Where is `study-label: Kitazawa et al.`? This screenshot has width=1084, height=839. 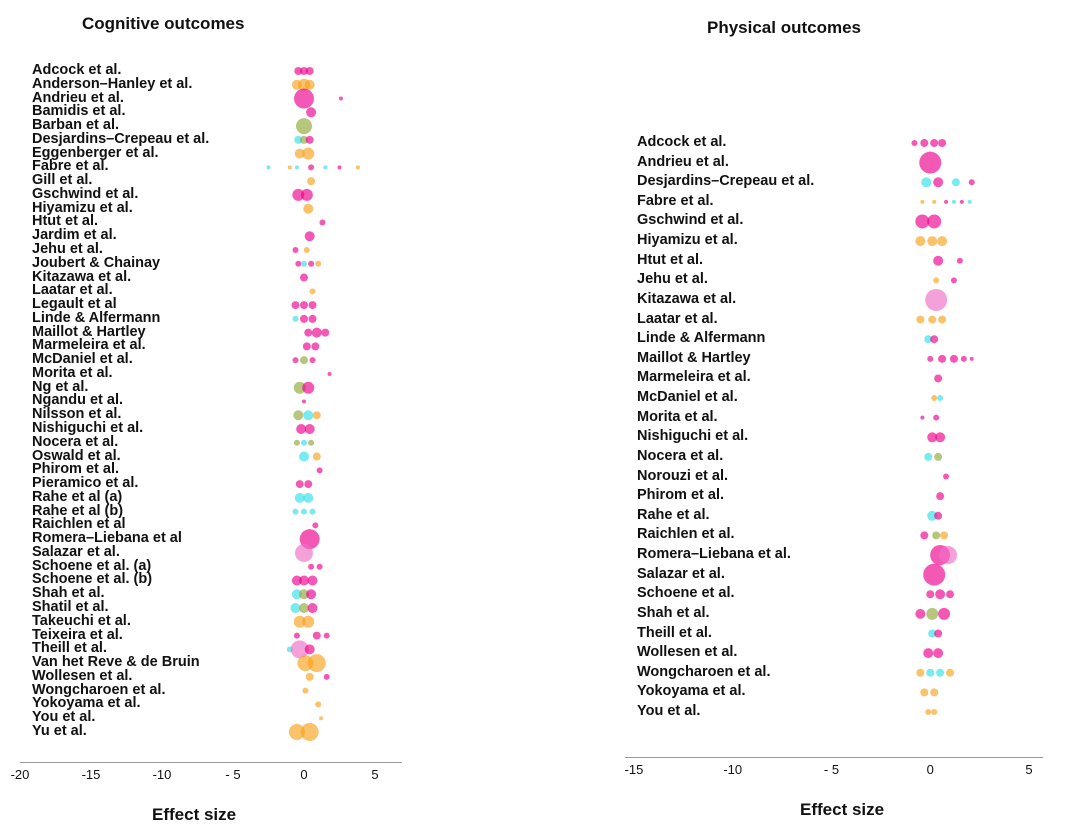
study-label: Kitazawa et al. is located at coordinates (82, 276).